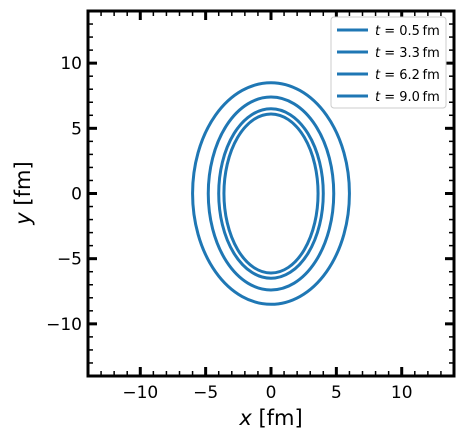 Image resolution: width=464 pixels, height=440 pixels. What do you see at coordinates (336, 393) in the screenshot?
I see `x-tick-label: 5` at bounding box center [336, 393].